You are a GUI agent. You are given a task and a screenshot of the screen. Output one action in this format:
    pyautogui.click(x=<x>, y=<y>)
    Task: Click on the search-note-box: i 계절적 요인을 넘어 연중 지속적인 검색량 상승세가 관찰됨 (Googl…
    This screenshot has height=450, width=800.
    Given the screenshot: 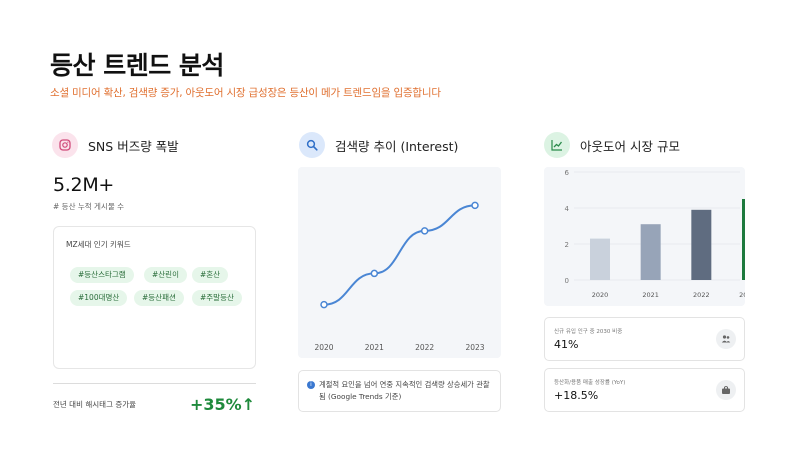 What is the action you would take?
    pyautogui.click(x=399, y=391)
    